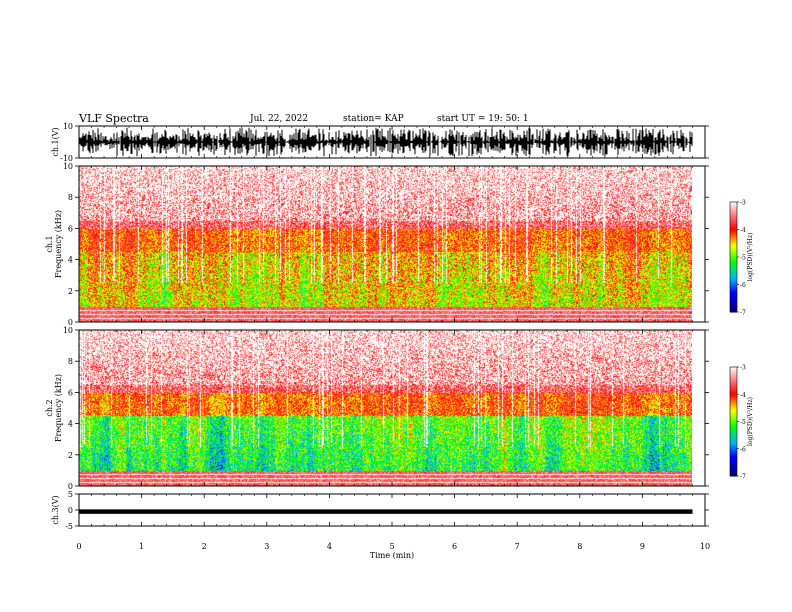 This screenshot has width=792, height=612. I want to click on ch1-trace, so click(386, 142).